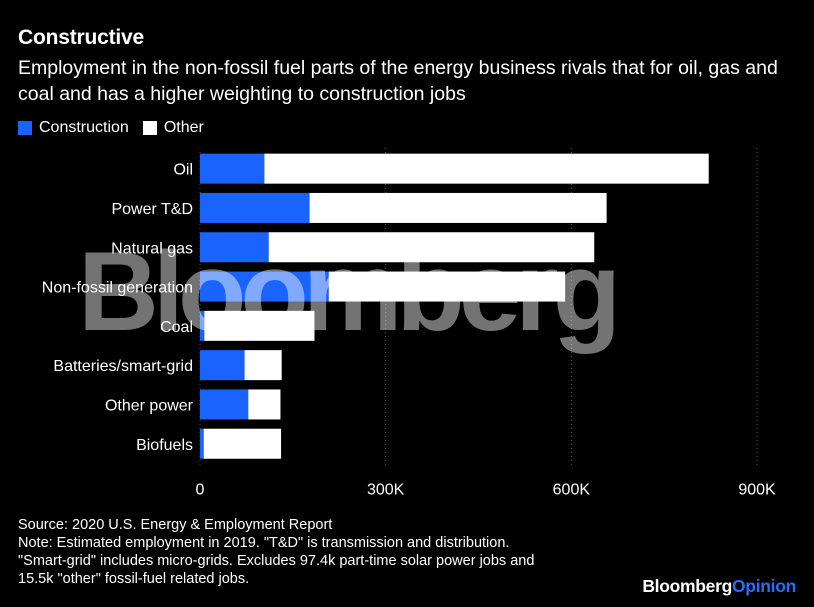 The height and width of the screenshot is (607, 814). I want to click on x-tick-label-3: 900K, so click(757, 489).